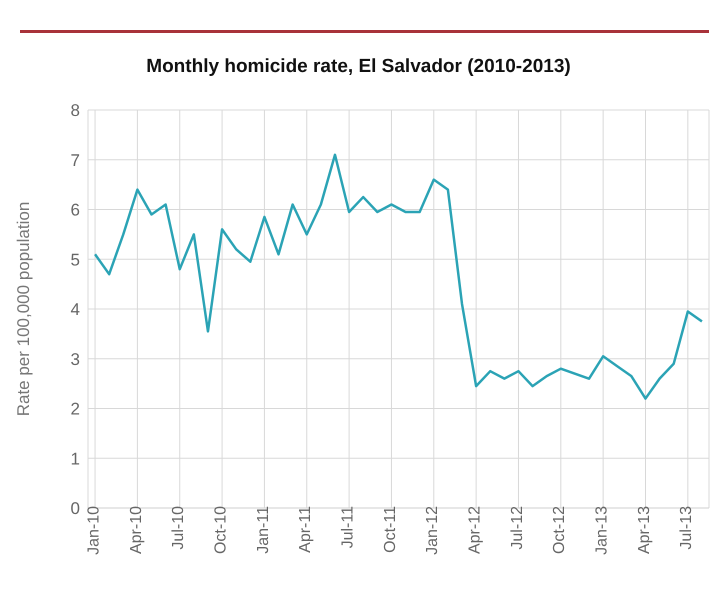 This screenshot has width=717, height=597. Describe the element at coordinates (644, 530) in the screenshot. I see `x-tick-label: Apr-13` at that location.